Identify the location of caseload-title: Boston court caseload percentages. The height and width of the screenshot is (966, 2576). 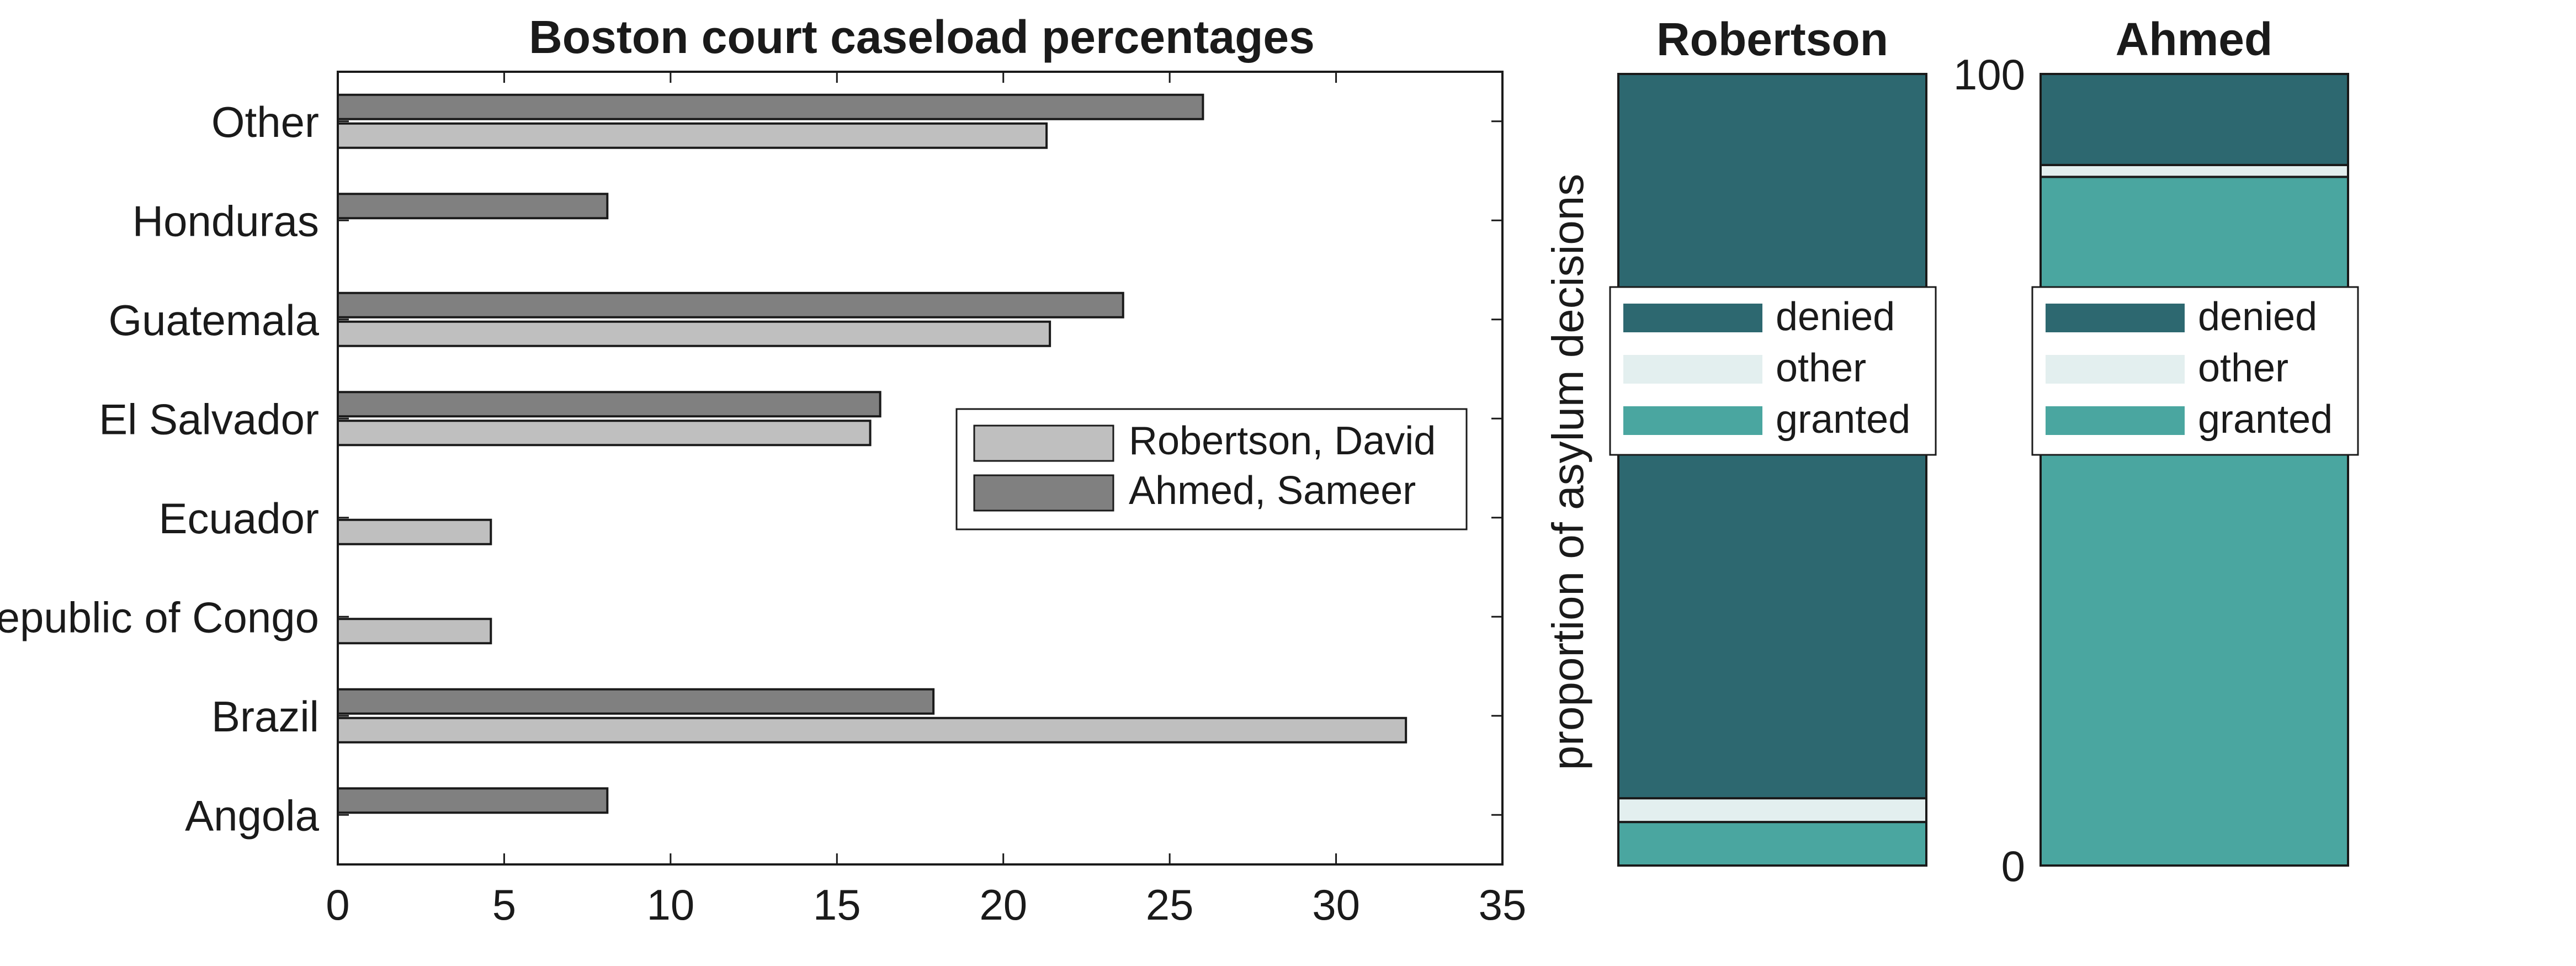
(922, 37).